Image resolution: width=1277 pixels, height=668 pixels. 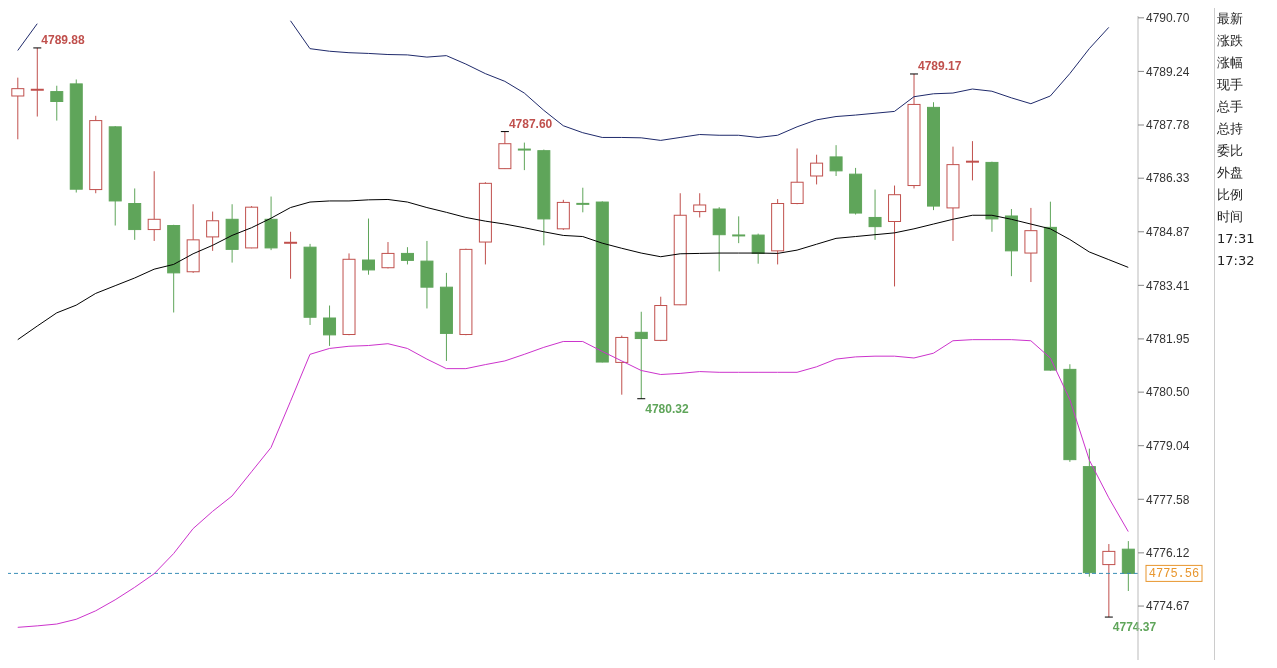 What do you see at coordinates (1168, 499) in the screenshot?
I see `y-tick-label: 4777.58` at bounding box center [1168, 499].